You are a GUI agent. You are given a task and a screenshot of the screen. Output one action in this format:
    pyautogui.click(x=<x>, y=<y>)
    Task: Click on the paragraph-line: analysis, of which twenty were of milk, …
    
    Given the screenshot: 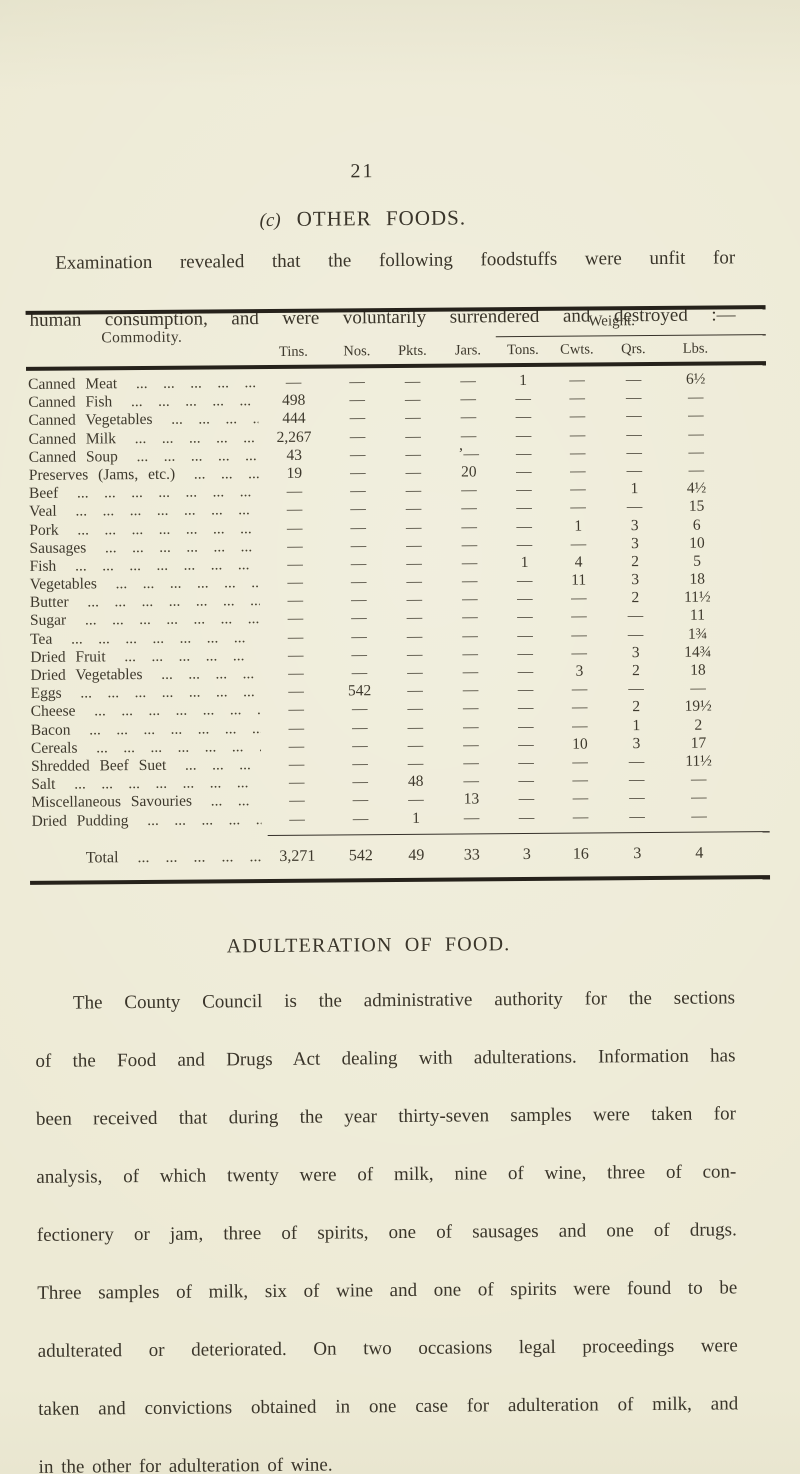 What is the action you would take?
    pyautogui.click(x=386, y=1174)
    